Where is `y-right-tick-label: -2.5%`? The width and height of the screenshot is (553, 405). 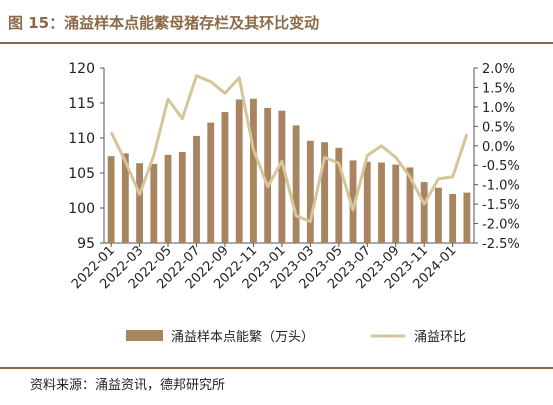 y-right-tick-label: -2.5% is located at coordinates (501, 244).